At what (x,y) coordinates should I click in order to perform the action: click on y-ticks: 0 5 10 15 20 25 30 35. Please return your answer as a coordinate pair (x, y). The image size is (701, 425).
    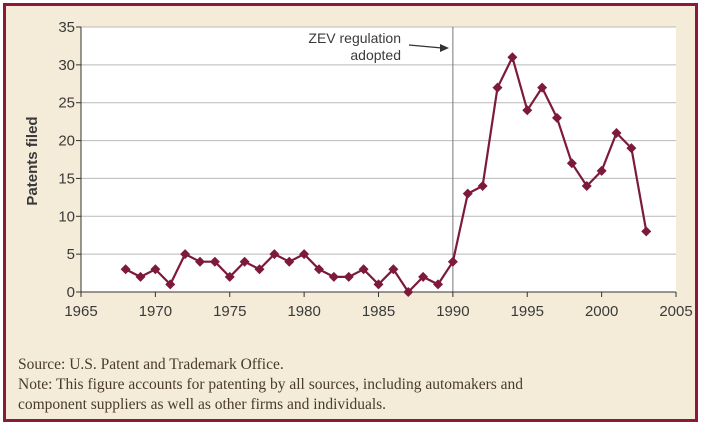
    Looking at the image, I should click on (69, 160).